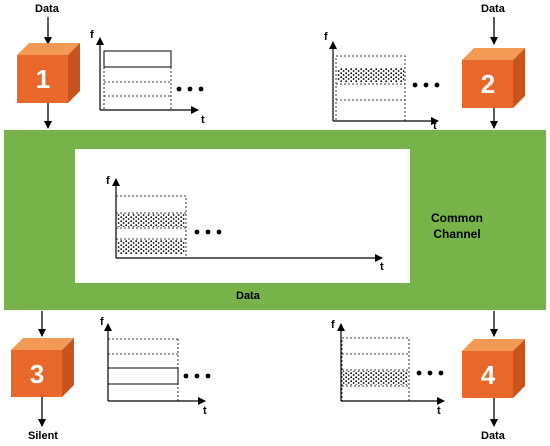  What do you see at coordinates (205, 411) in the screenshot?
I see `axis-t-label-3: t` at bounding box center [205, 411].